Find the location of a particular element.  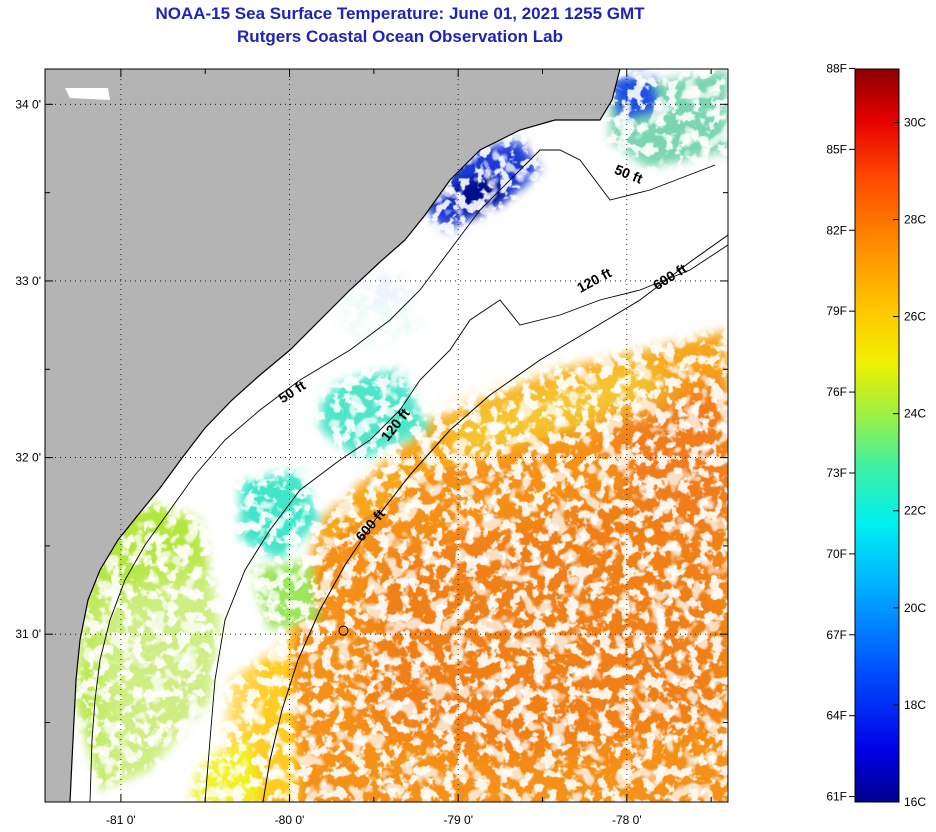

colorbar-fahrenheit-label: 82F is located at coordinates (836, 230).